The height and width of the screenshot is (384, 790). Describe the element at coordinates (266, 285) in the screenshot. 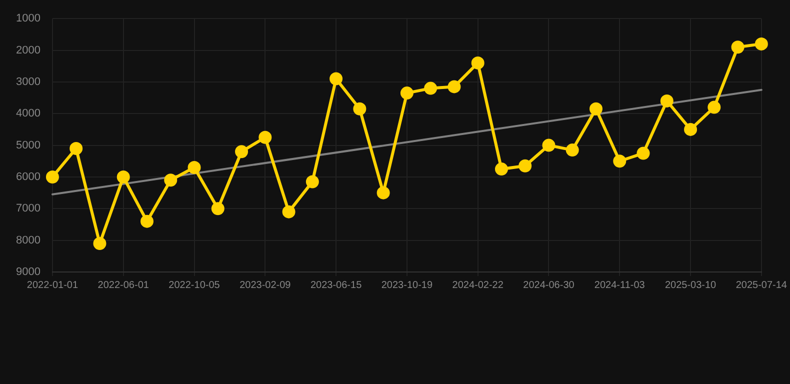

I see `x-tick-label: 2023-02-09` at that location.